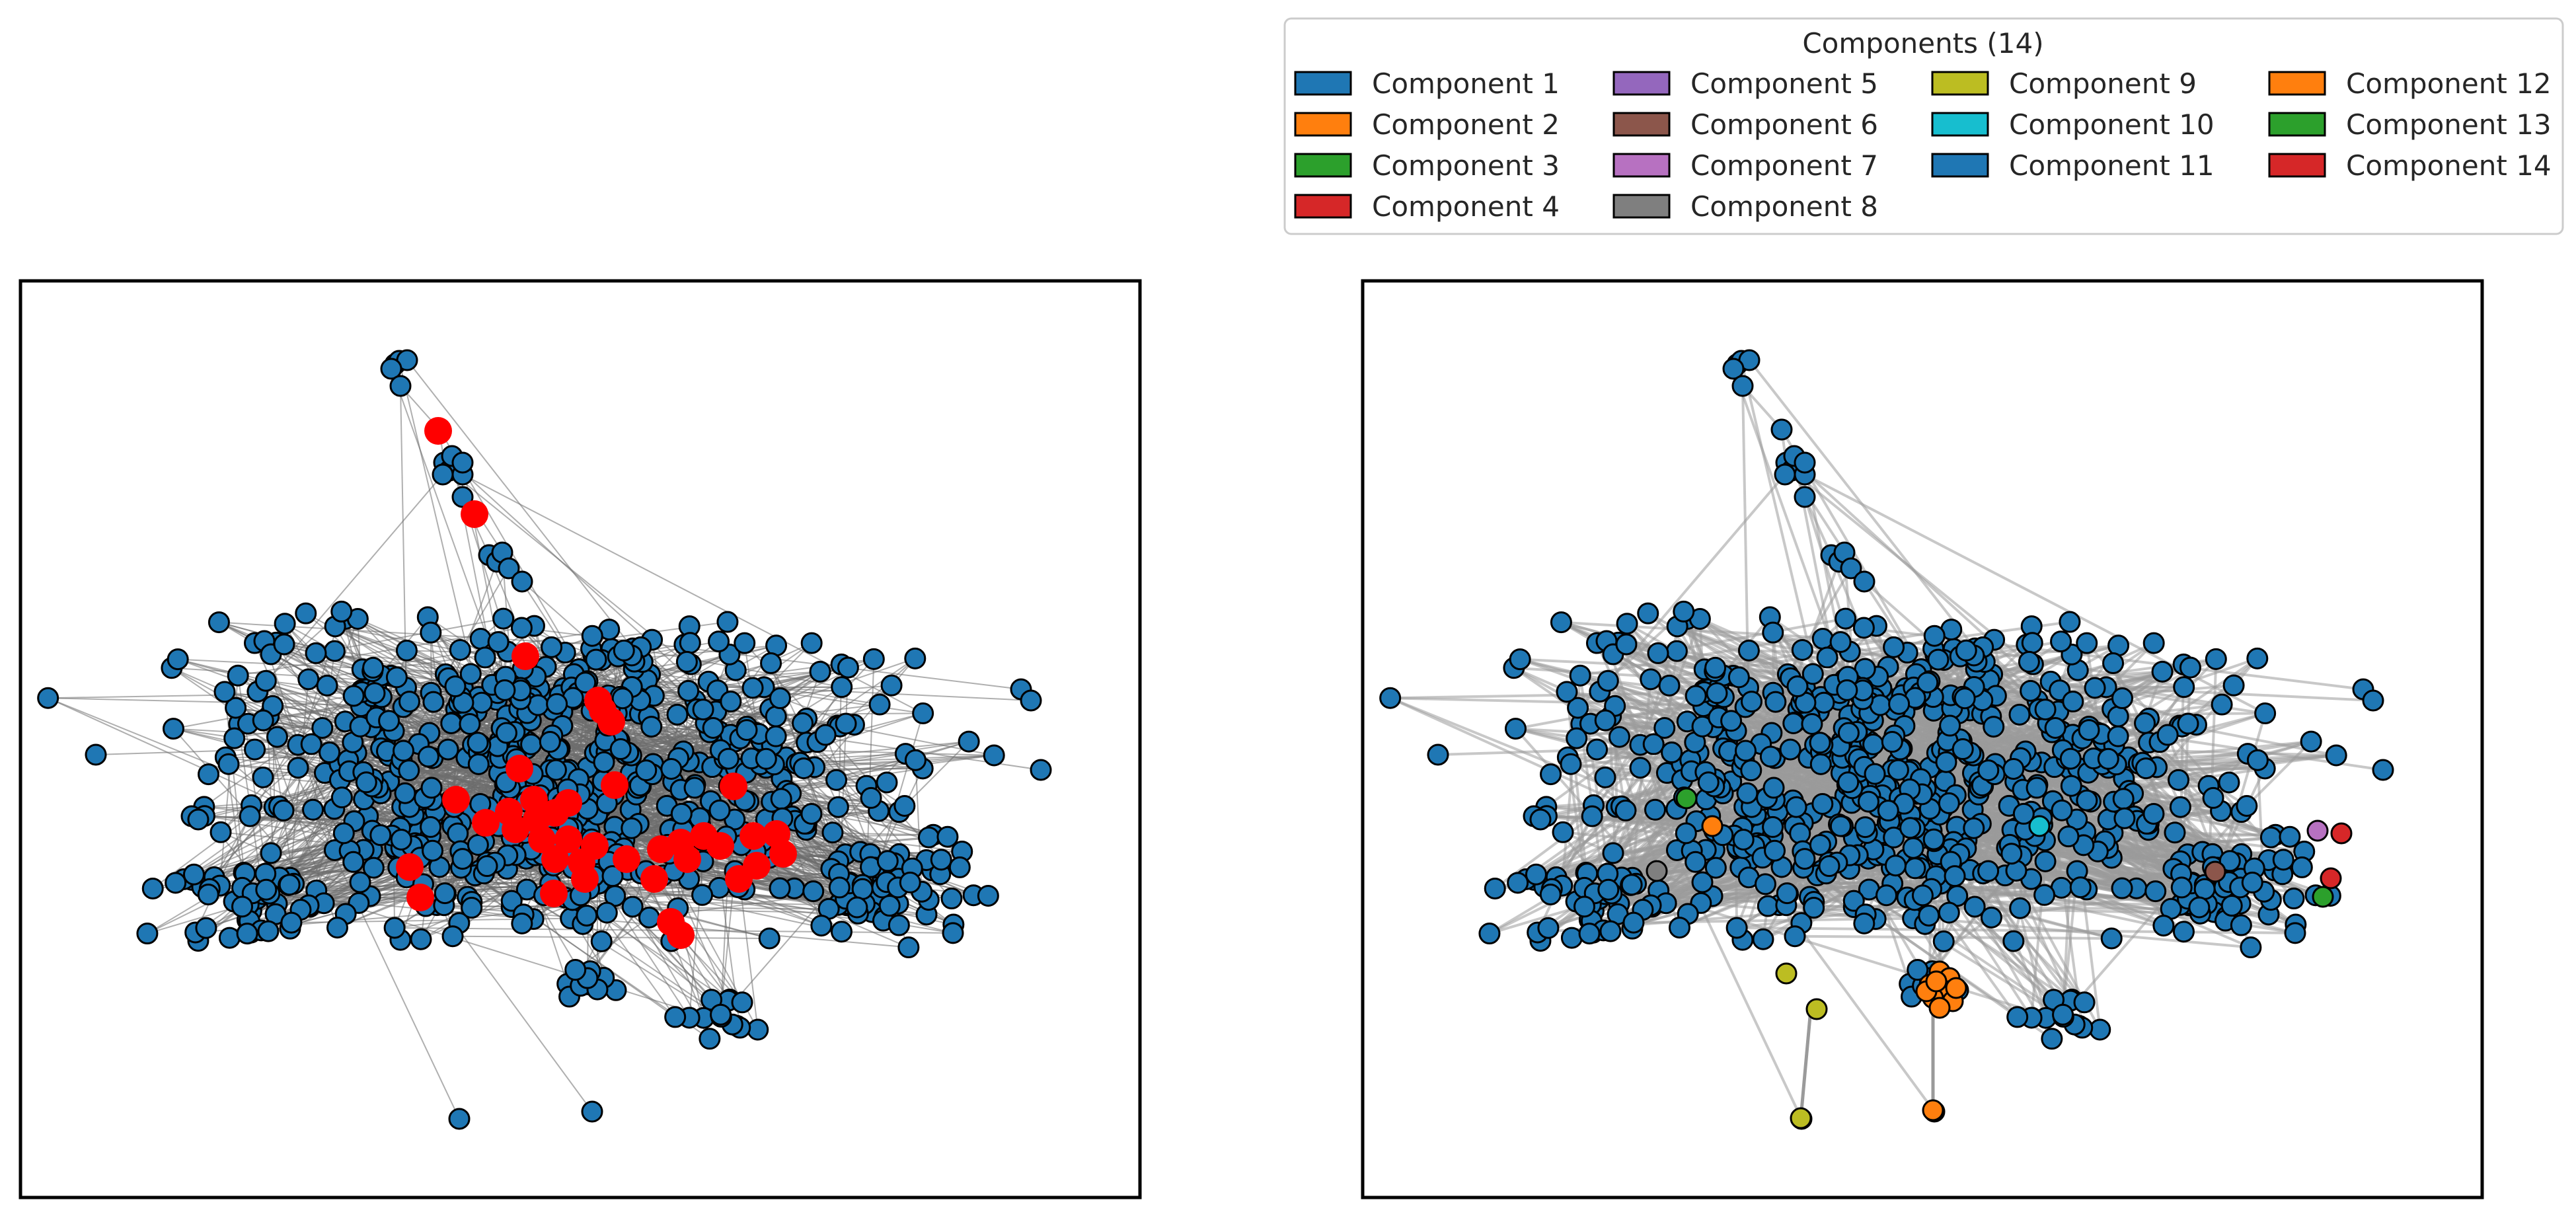  Describe the element at coordinates (1784, 206) in the screenshot. I see `legend-label: Component 8` at that location.